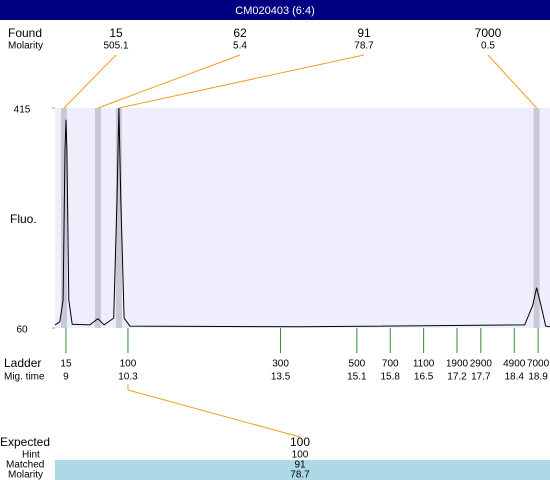 The image size is (550, 480). Describe the element at coordinates (514, 377) in the screenshot. I see `ladder-time: 18.4` at that location.